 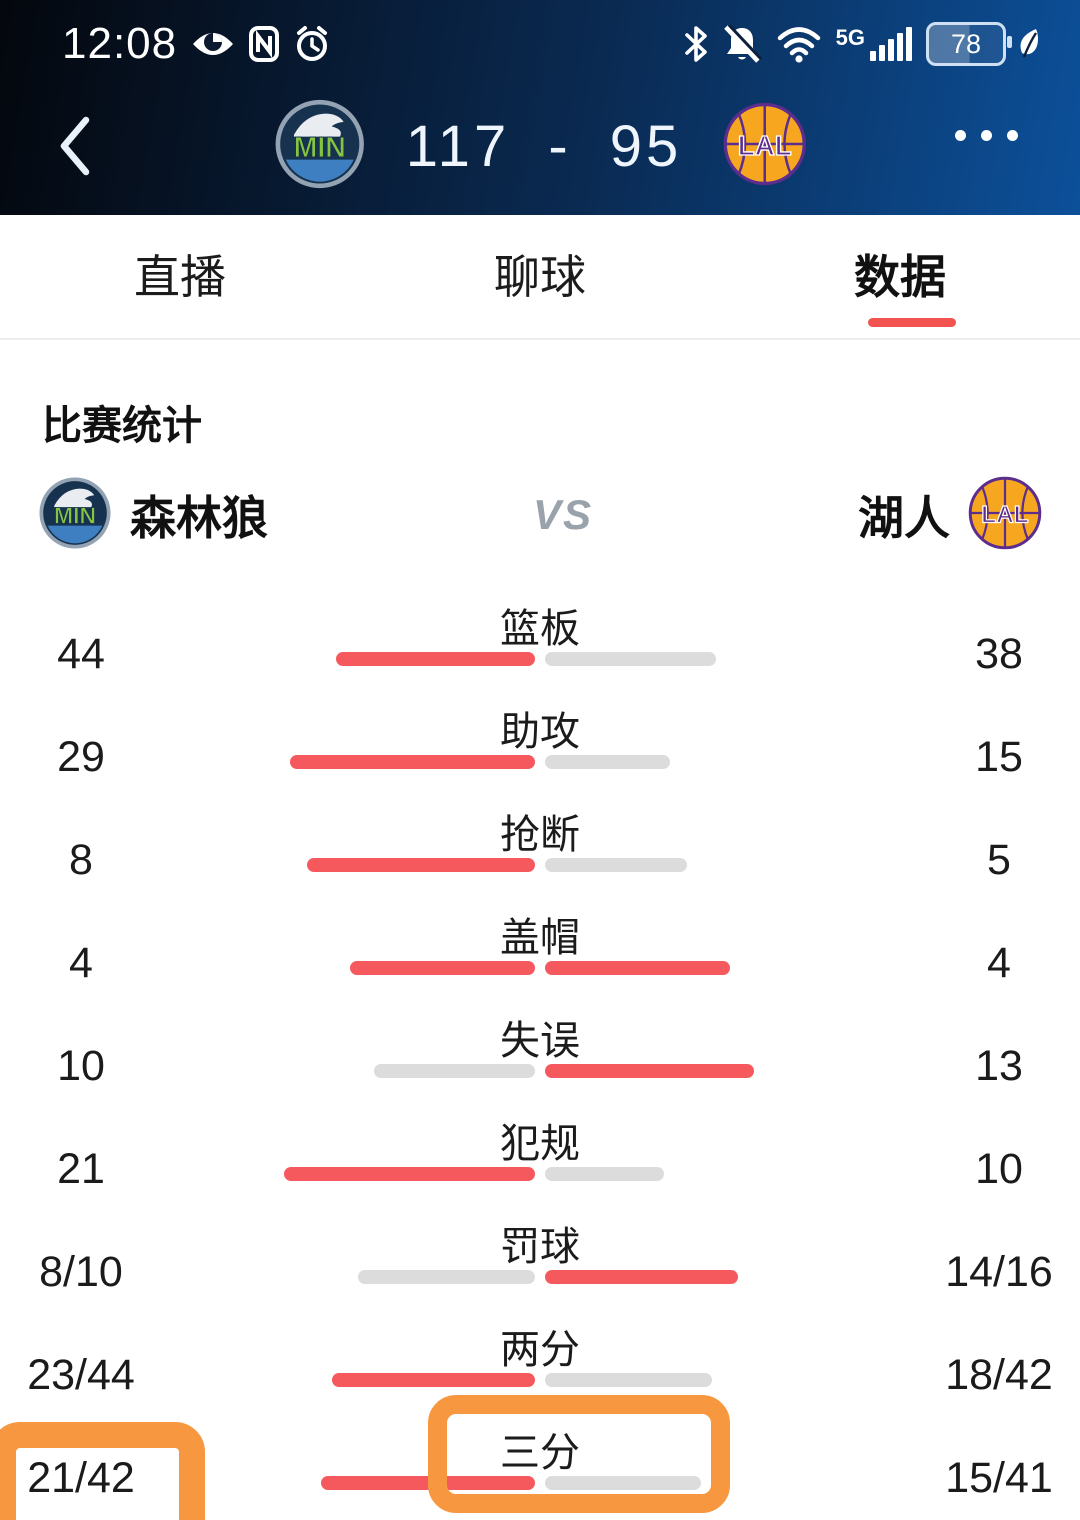 I want to click on app-header: 12:08, so click(x=540, y=107).